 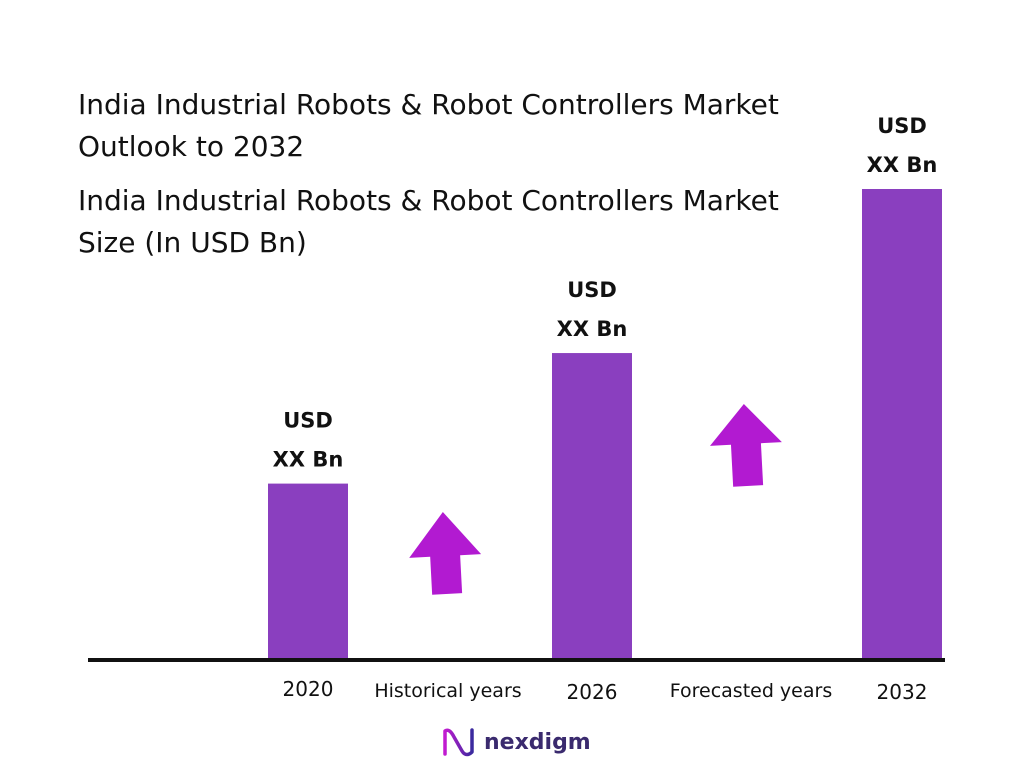 I want to click on x-tick-2032: 2032, so click(x=902, y=692).